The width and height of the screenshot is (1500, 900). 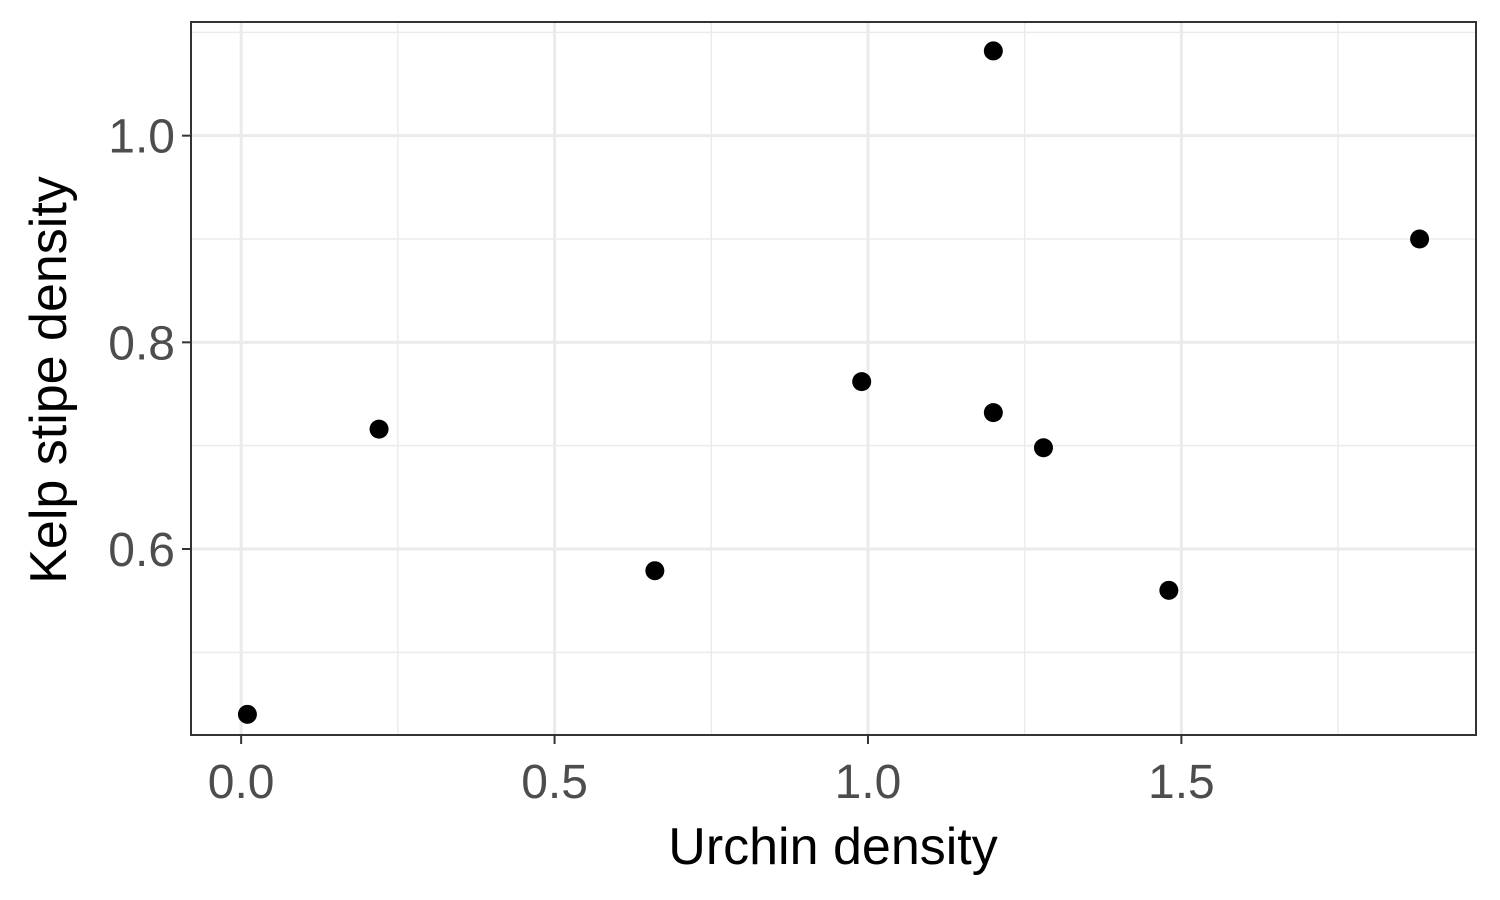 I want to click on y-axis-ticks: 0.6 0.8 1.0, so click(x=149, y=344).